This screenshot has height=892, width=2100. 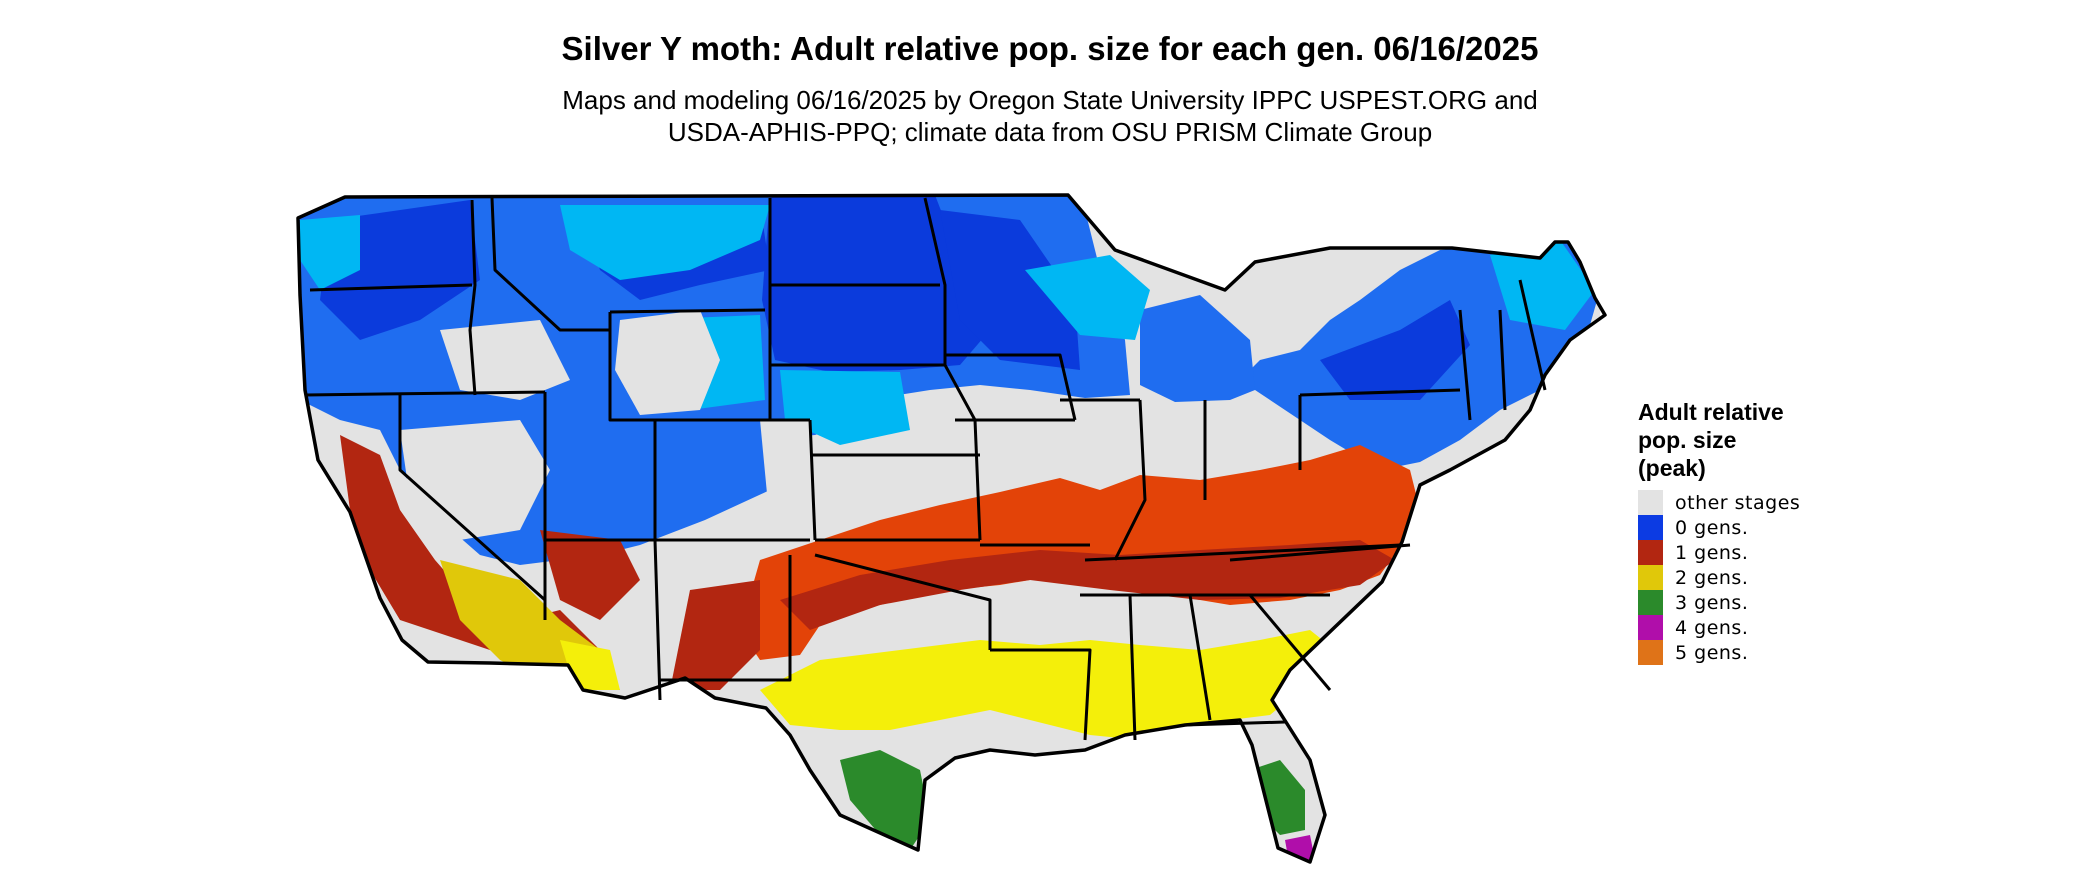 I want to click on border-nm-tx, so click(x=726, y=618).